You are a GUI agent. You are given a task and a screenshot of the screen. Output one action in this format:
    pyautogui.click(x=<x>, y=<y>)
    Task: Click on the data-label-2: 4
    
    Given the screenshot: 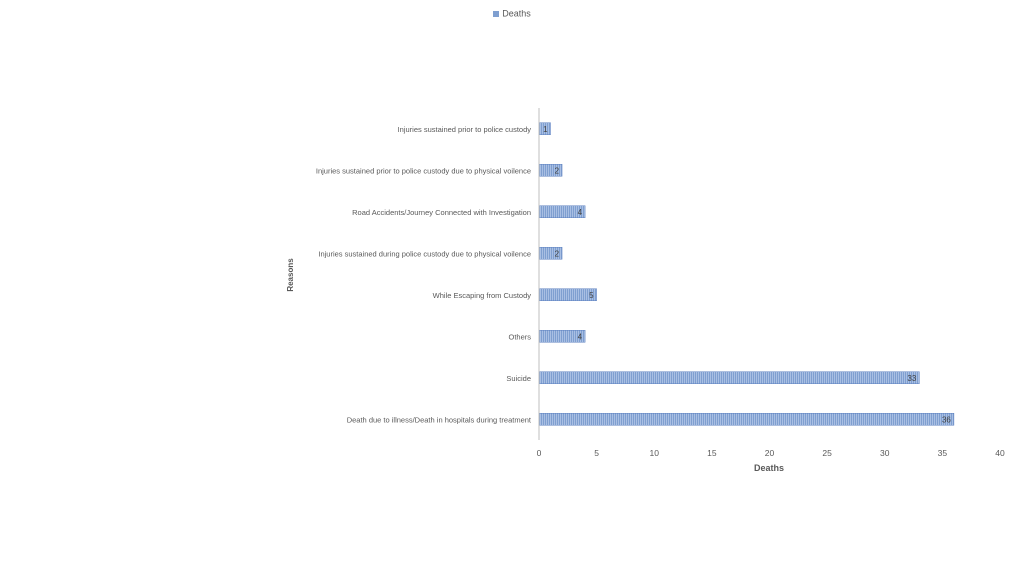 What is the action you would take?
    pyautogui.click(x=580, y=212)
    